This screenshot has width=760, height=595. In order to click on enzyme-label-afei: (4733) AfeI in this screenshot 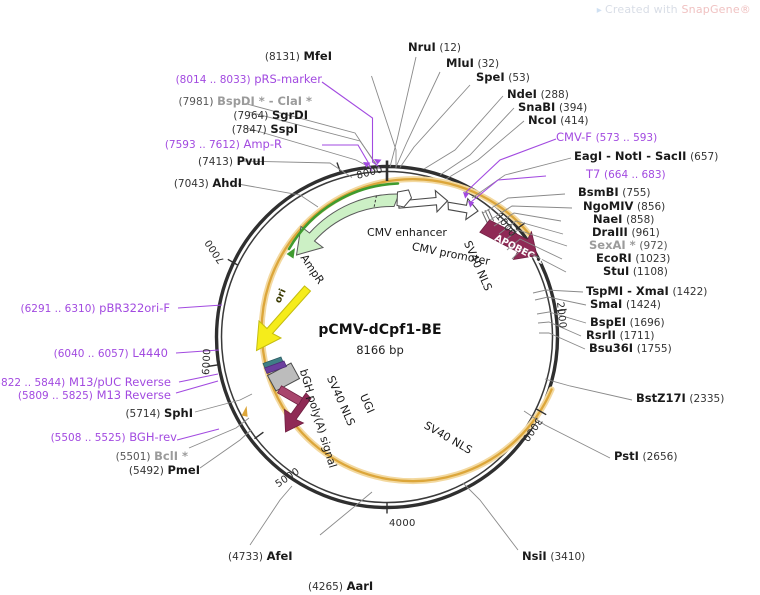, I will do `click(260, 556)`.